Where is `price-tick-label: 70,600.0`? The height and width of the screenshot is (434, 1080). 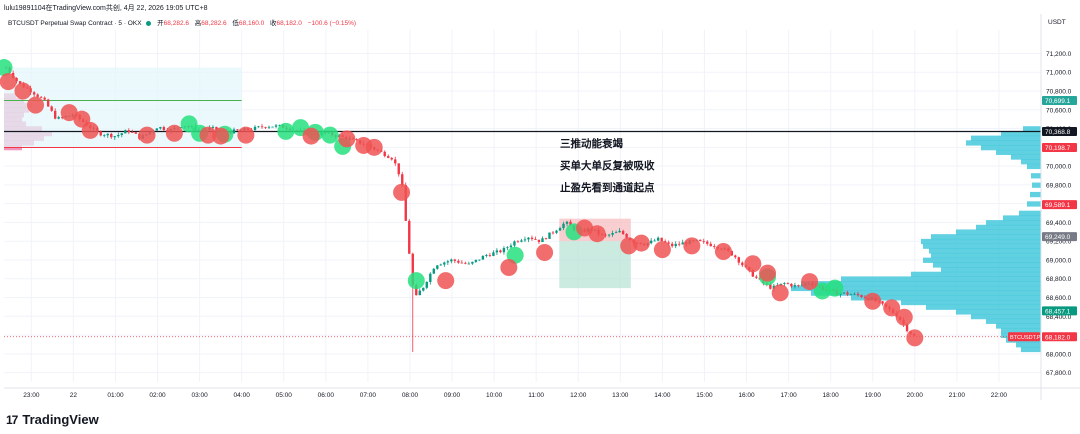 price-tick-label: 70,600.0 is located at coordinates (1059, 110).